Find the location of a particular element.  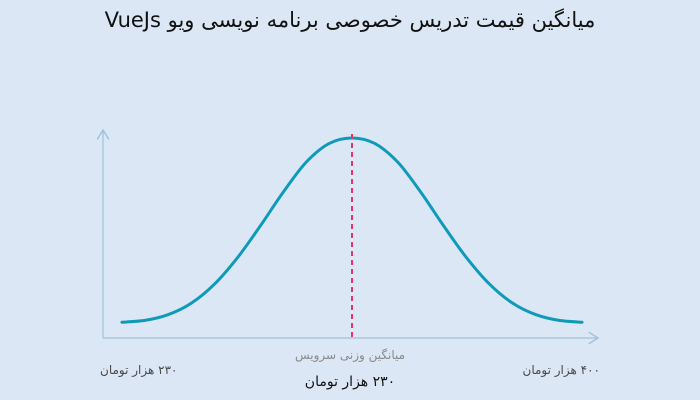

max-price-label: ۴۰۰ هزار تومان is located at coordinates (561, 370).